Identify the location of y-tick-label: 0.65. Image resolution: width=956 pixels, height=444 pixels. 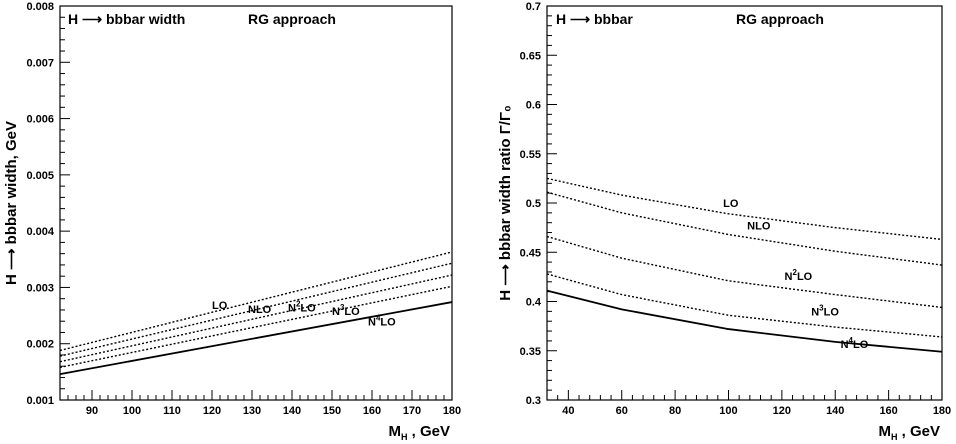
(530, 56).